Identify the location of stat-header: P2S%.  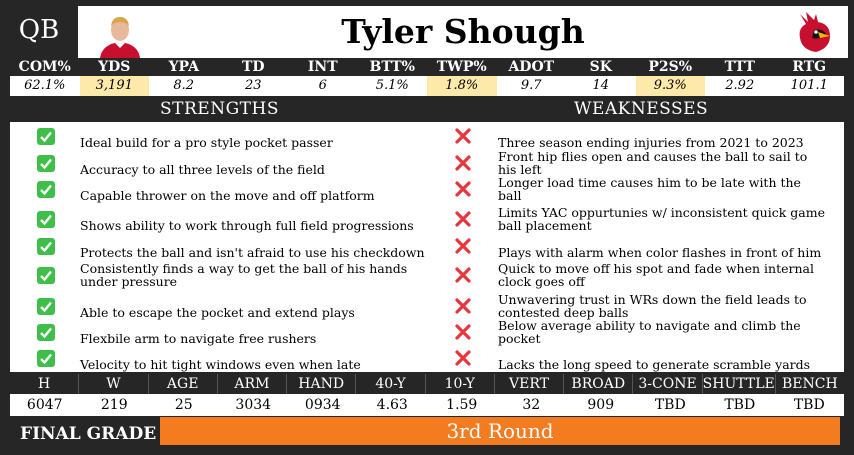
(670, 67).